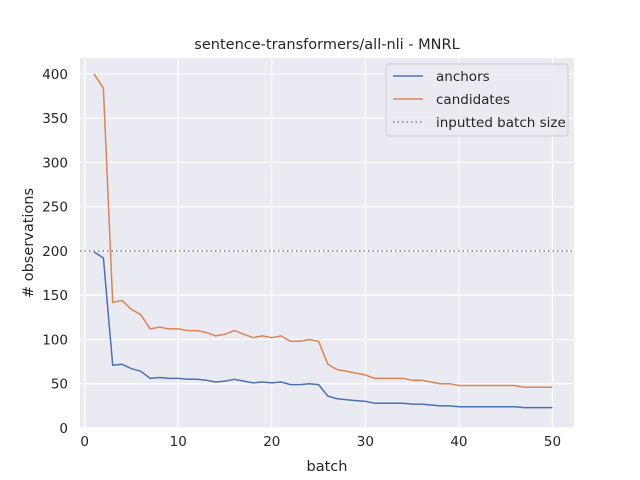 The height and width of the screenshot is (480, 640). I want to click on x-tick-label: 40, so click(458, 442).